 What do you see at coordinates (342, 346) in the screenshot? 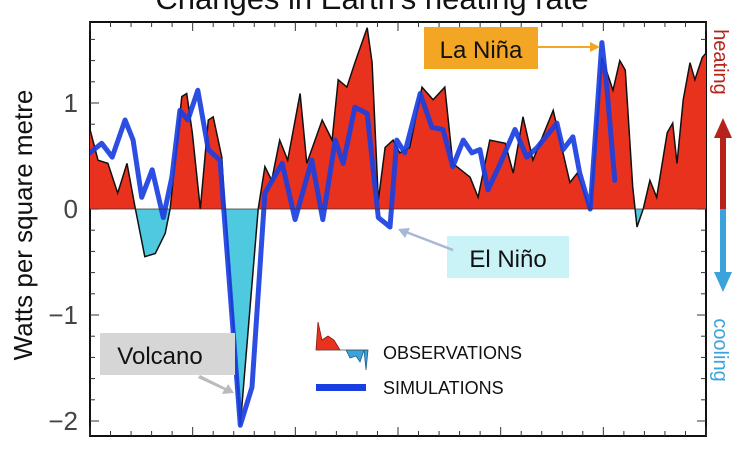
I see `legend-observations-swatch` at bounding box center [342, 346].